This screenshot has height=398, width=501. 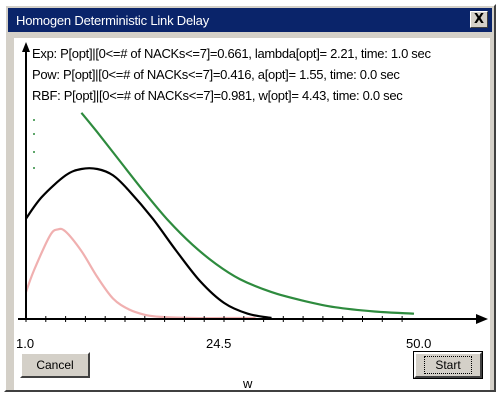 I want to click on close-button: X, so click(x=479, y=19).